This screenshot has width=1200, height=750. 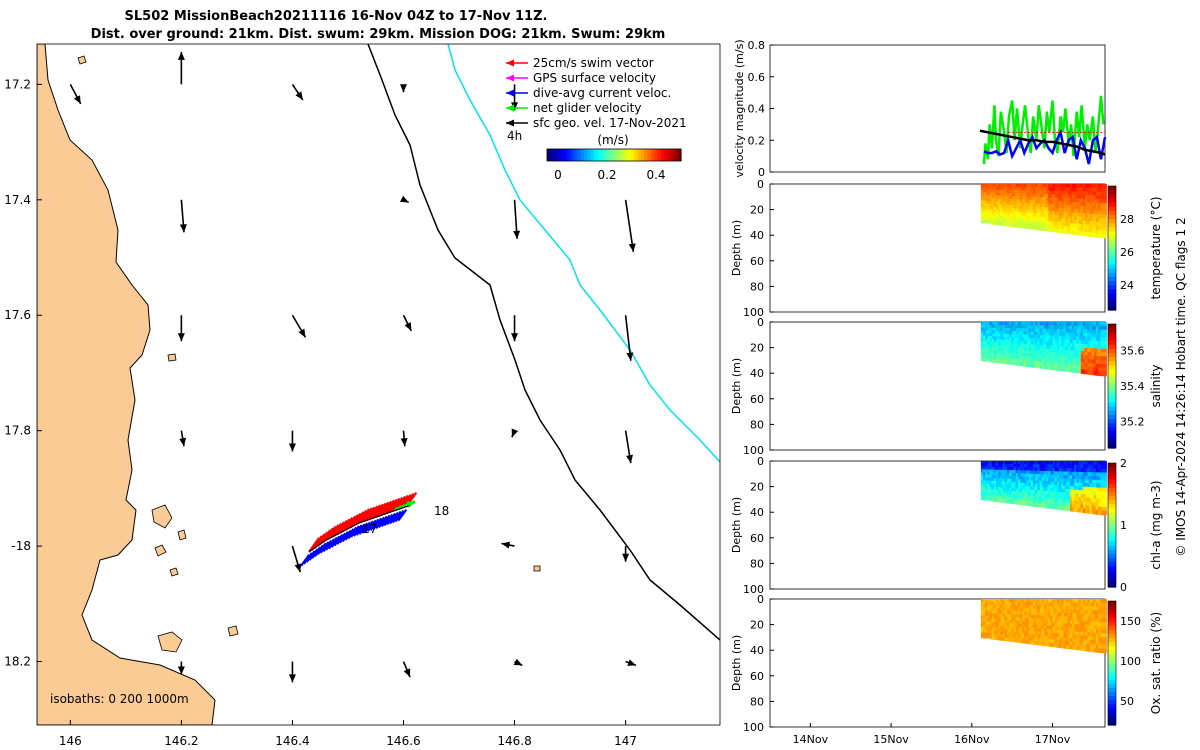 I want to click on salinity-cbar-tick: 35.6, so click(x=1132, y=351).